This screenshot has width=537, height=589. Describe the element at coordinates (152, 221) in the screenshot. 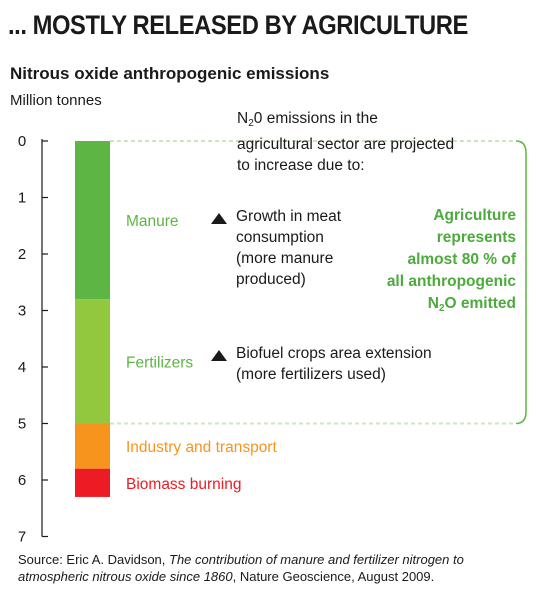

I see `segment-label: Manure` at that location.